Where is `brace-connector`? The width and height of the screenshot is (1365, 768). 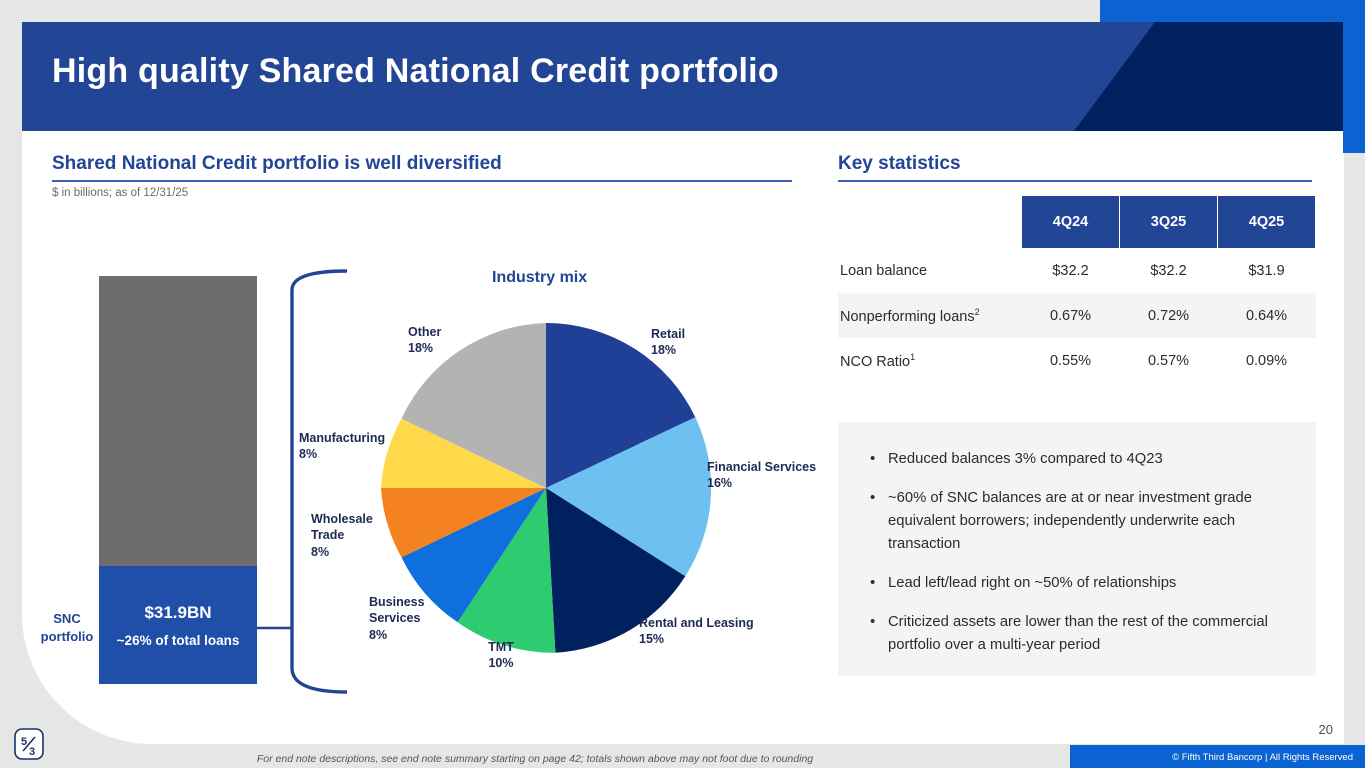 brace-connector is located at coordinates (302, 481).